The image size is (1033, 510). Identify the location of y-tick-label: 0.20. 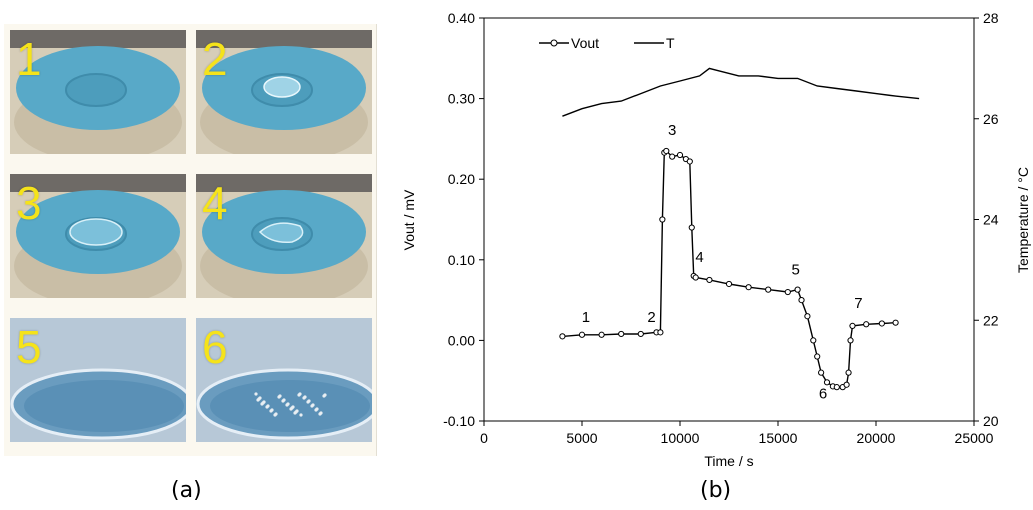
(461, 179).